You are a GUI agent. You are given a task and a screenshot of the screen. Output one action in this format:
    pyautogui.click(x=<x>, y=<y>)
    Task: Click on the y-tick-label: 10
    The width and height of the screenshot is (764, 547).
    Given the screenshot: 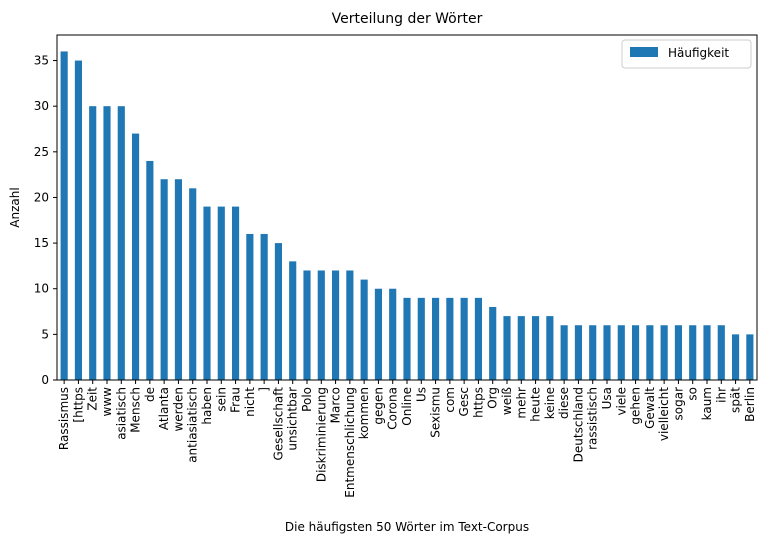 What is the action you would take?
    pyautogui.click(x=41, y=289)
    